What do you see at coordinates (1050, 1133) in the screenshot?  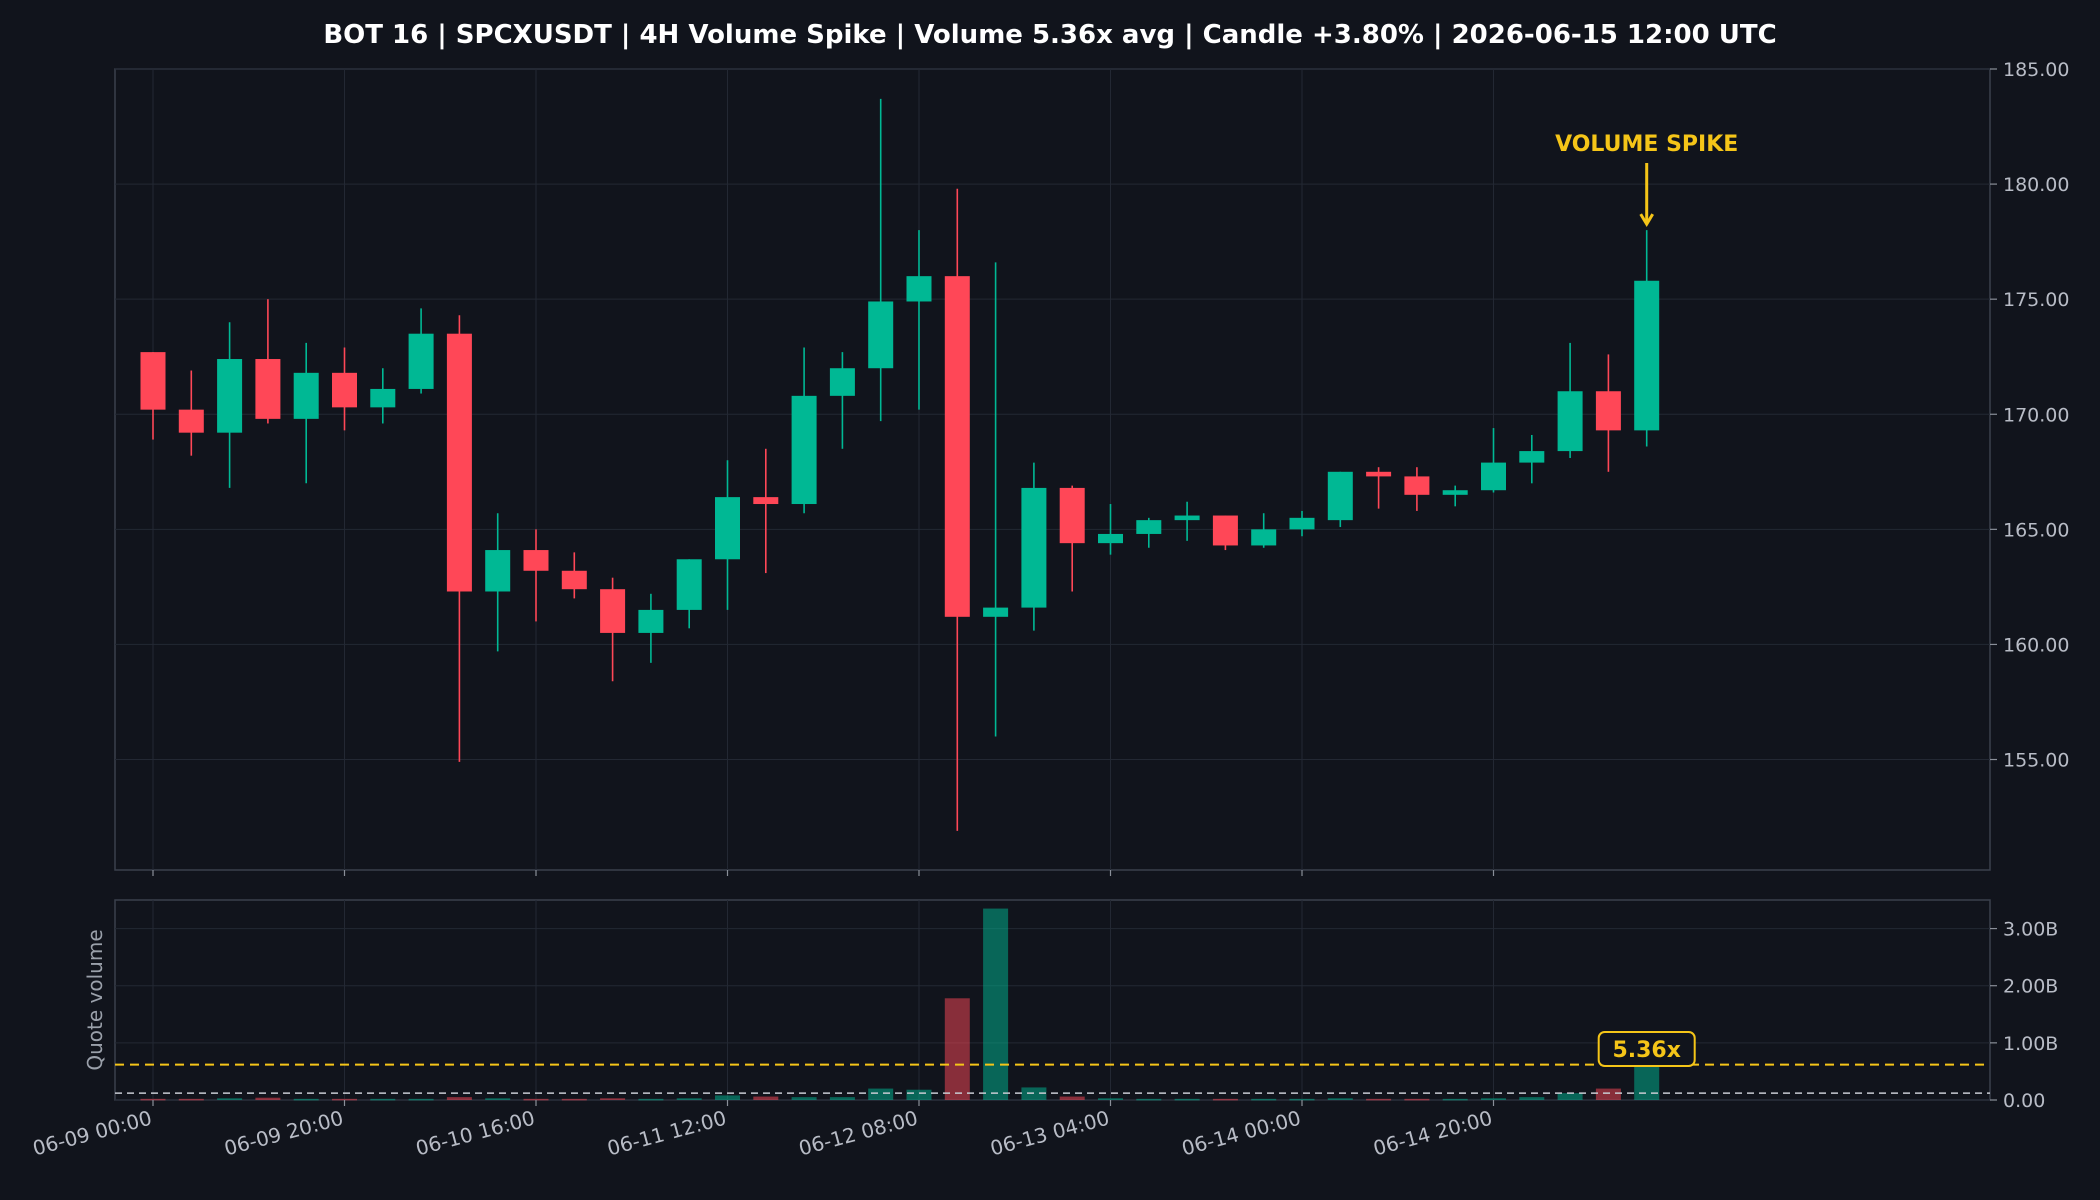 I see `x-tick-label: 06-13 04:00` at bounding box center [1050, 1133].